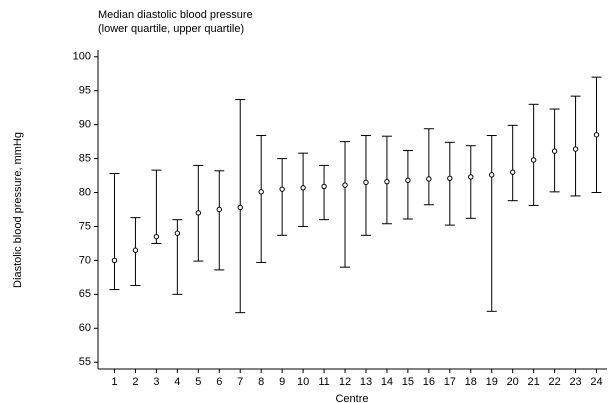 This screenshot has width=610, height=403. Describe the element at coordinates (85, 125) in the screenshot. I see `y-tick-label: 90` at that location.